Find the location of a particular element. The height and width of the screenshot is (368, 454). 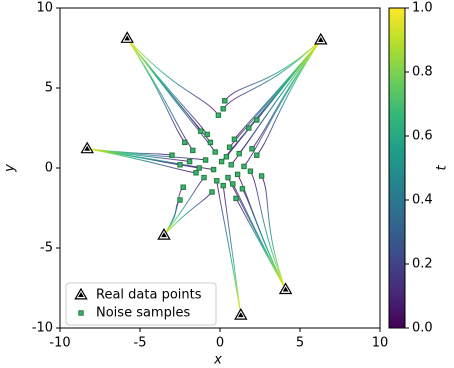

legend-entry: Noise samples is located at coordinates (134, 313).